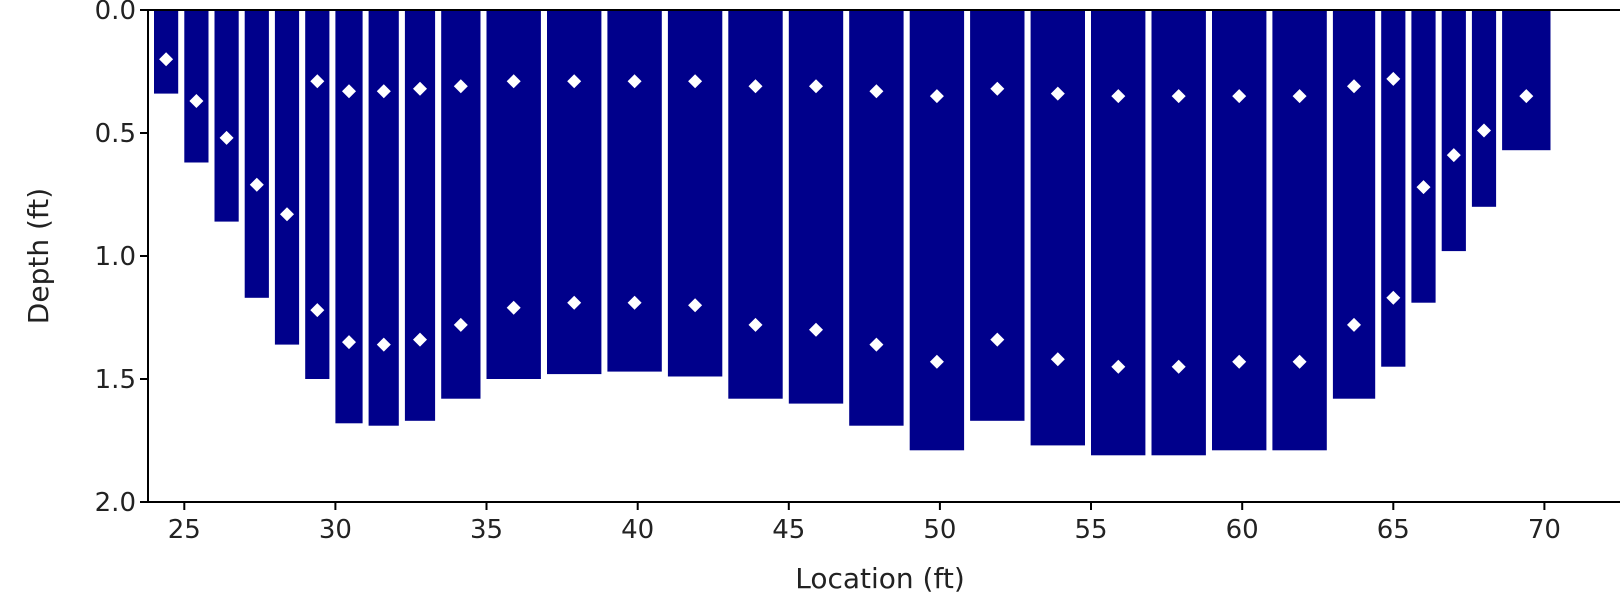 The width and height of the screenshot is (1622, 611). I want to click on y-tick-label-4: 2.0, so click(115, 503).